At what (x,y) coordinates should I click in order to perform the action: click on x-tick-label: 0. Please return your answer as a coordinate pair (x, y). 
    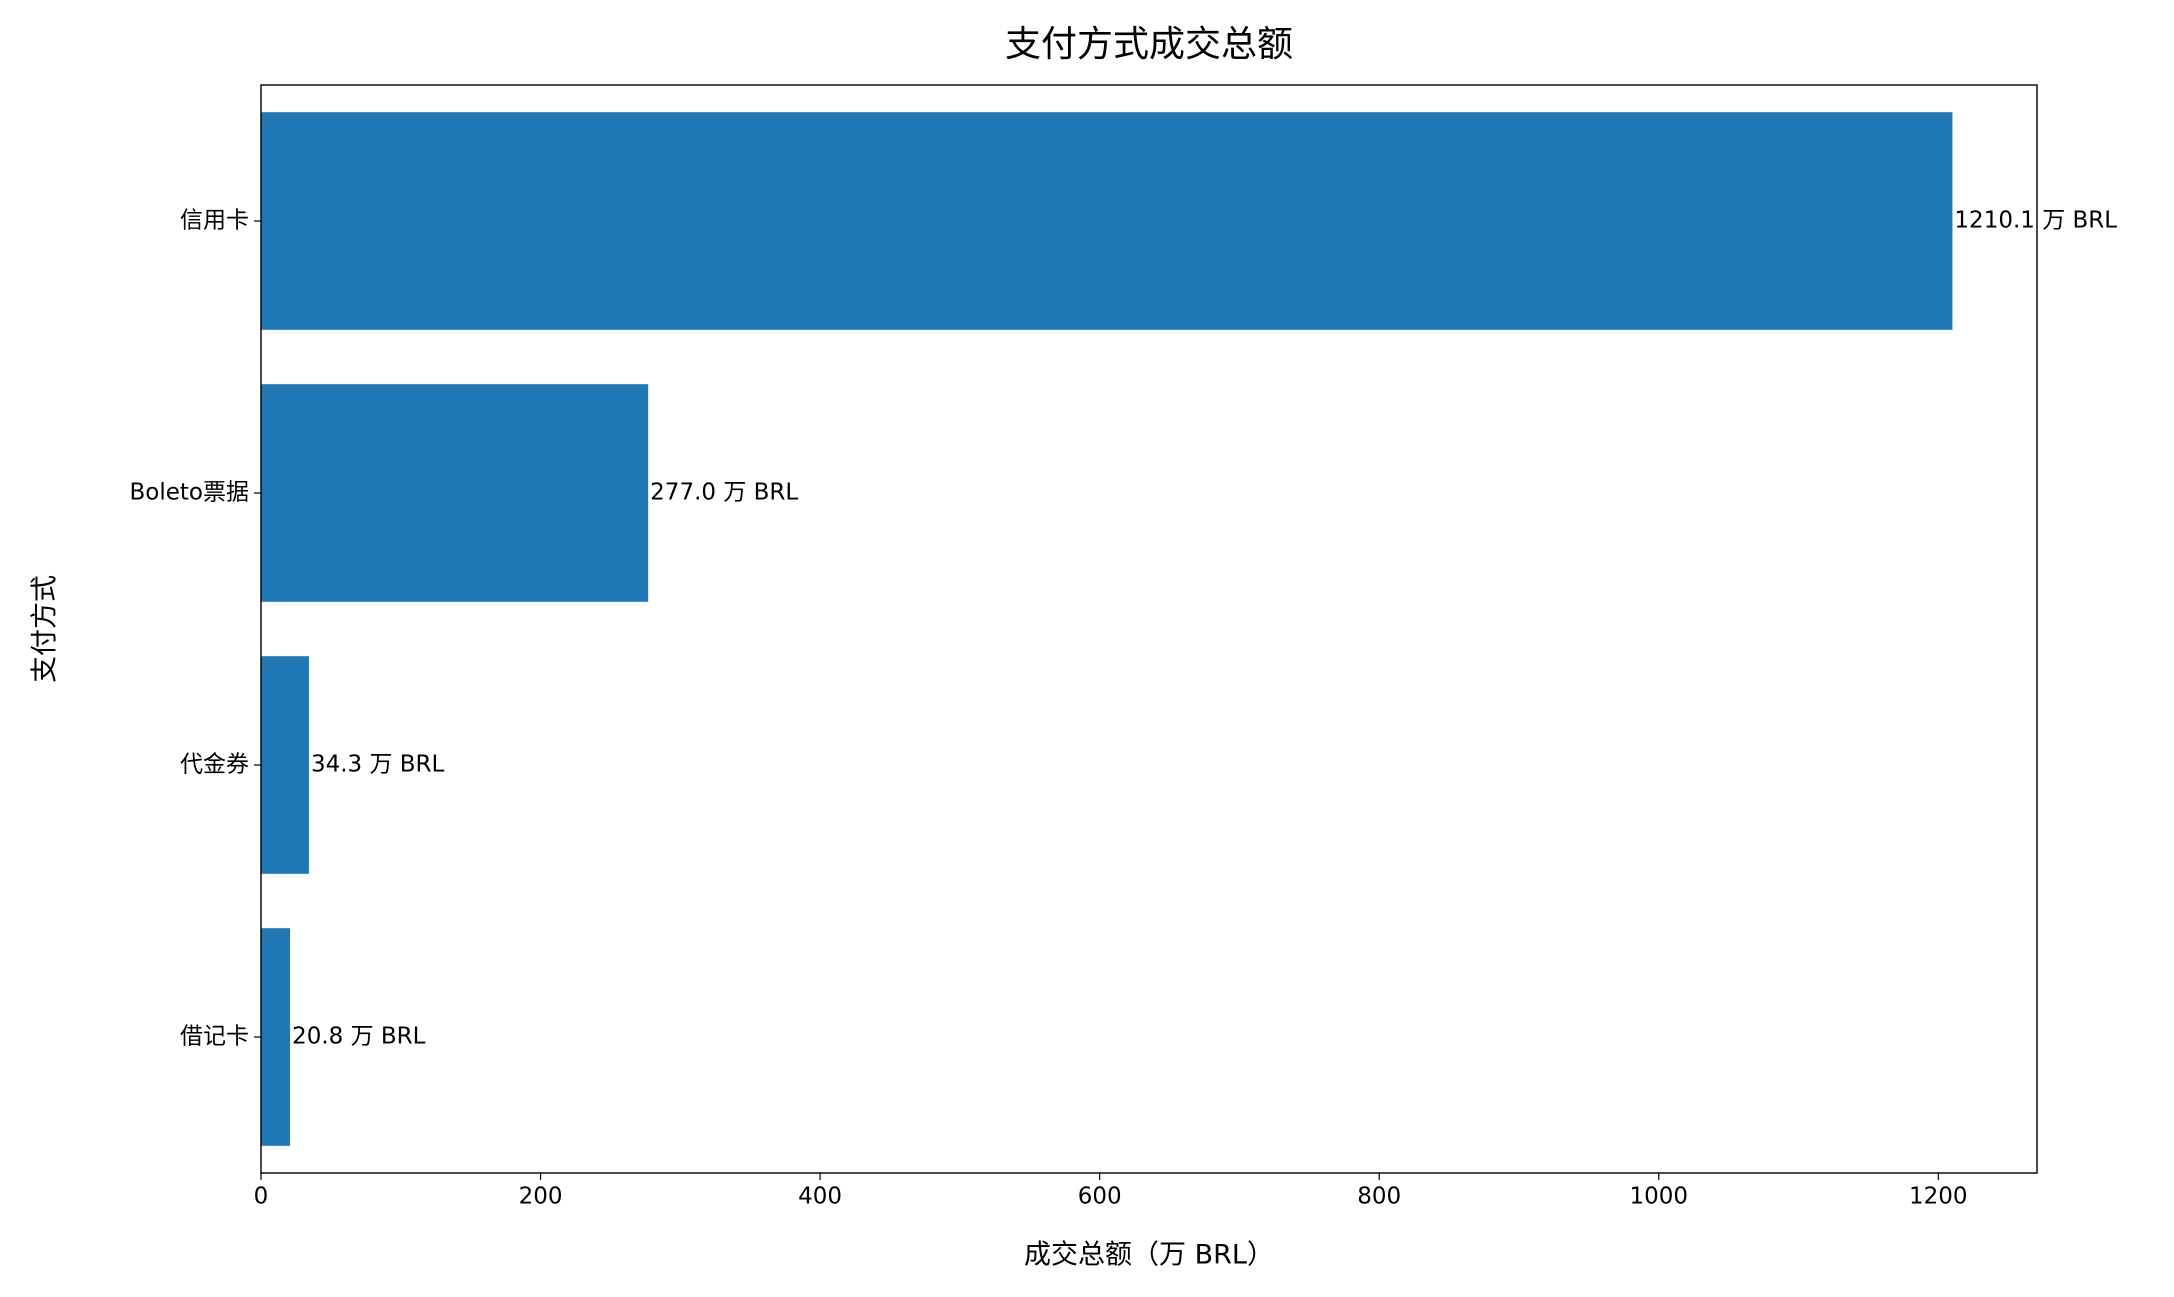
    Looking at the image, I should click on (261, 1197).